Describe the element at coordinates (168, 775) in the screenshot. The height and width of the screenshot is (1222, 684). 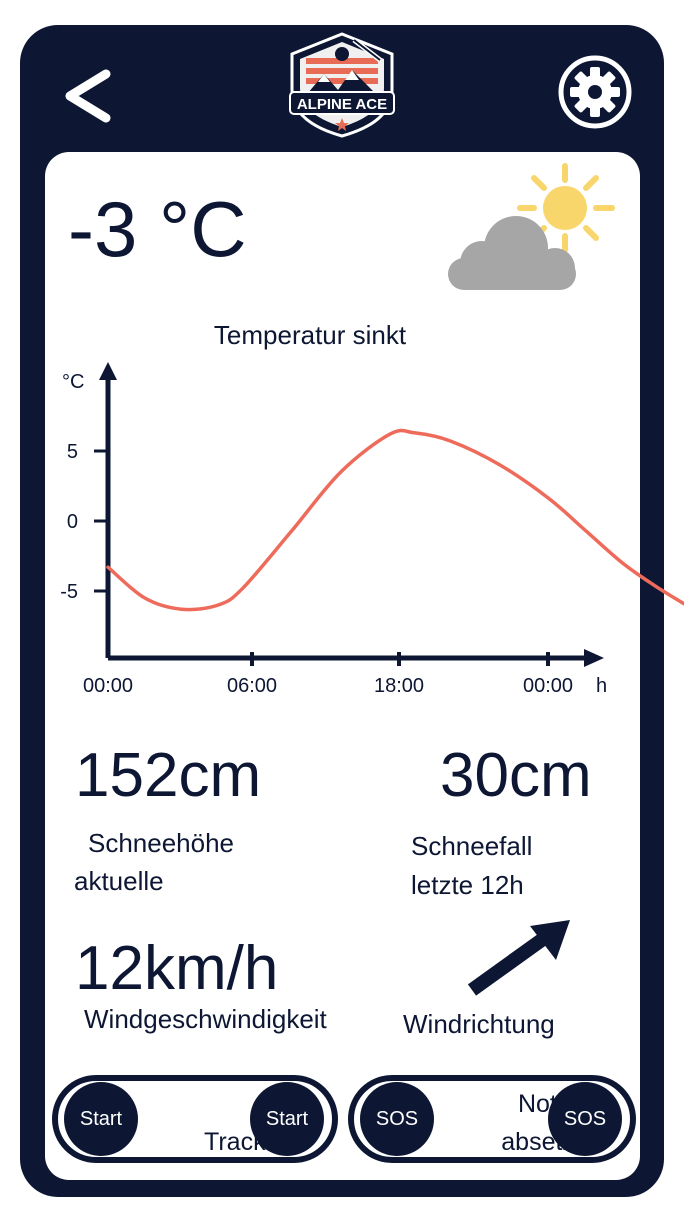
I see `snow-depth-value: 152cm` at that location.